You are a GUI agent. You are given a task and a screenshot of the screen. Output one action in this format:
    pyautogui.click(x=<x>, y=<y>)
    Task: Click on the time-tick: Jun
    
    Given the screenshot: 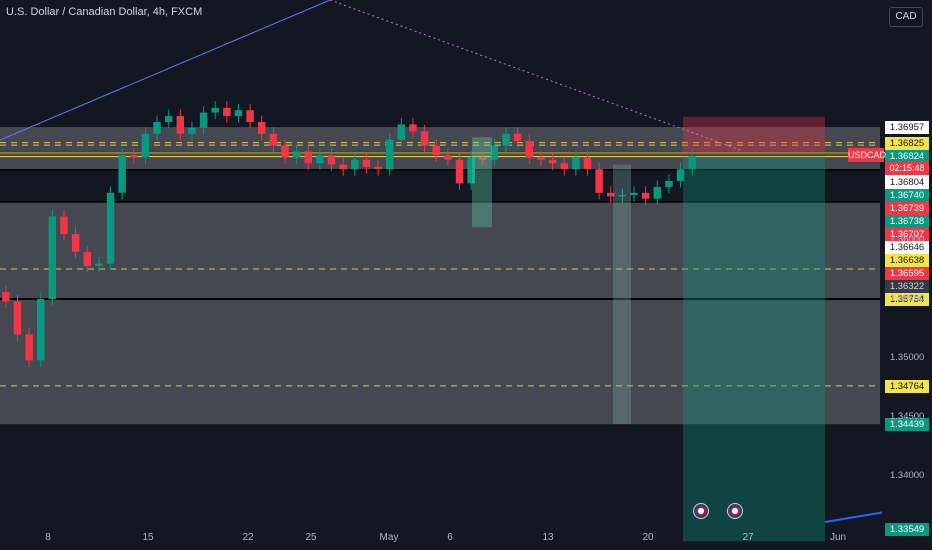 What is the action you would take?
    pyautogui.click(x=838, y=537)
    